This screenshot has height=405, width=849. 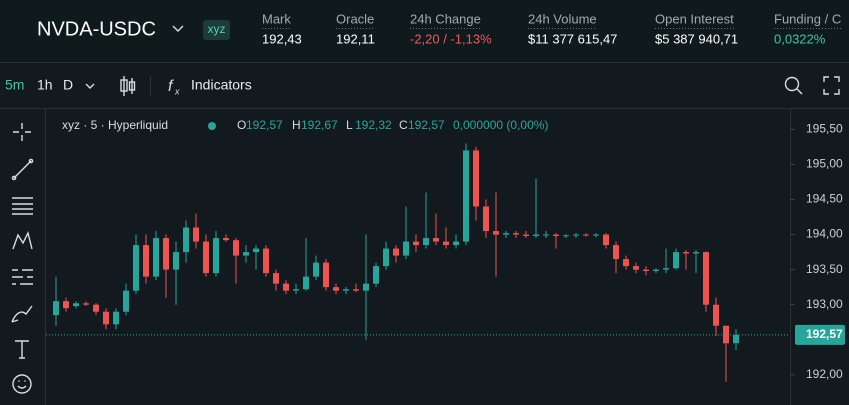 What do you see at coordinates (22, 277) in the screenshot?
I see `projection-tool` at bounding box center [22, 277].